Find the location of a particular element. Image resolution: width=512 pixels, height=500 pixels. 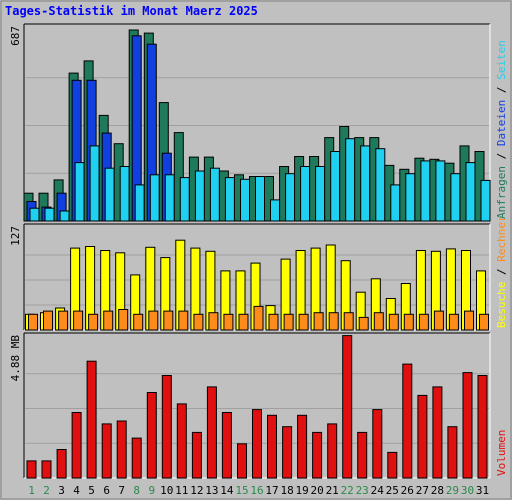

legend-entry-besuche: Besuche is located at coordinates (501, 305).